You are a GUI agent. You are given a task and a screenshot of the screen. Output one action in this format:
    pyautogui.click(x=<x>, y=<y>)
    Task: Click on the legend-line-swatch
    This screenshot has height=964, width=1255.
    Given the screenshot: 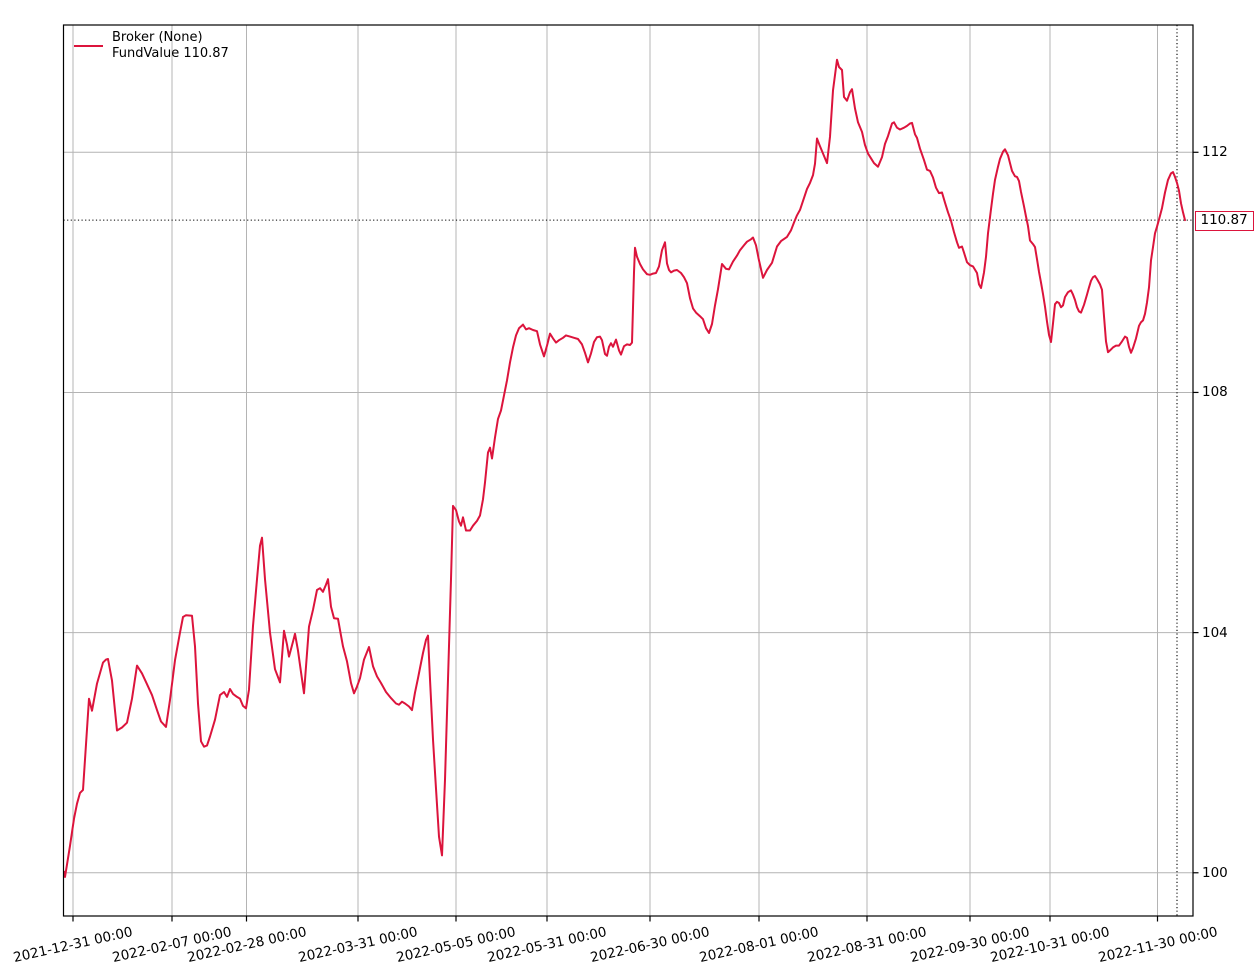 What is the action you would take?
    pyautogui.click(x=88, y=45)
    